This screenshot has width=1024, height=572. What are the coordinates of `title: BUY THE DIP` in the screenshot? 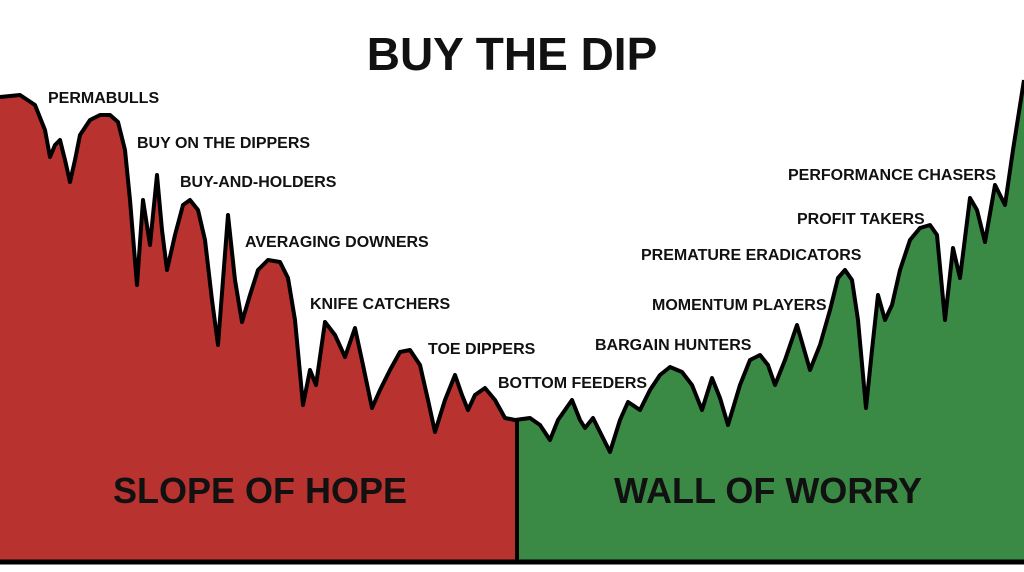 It's located at (512, 54).